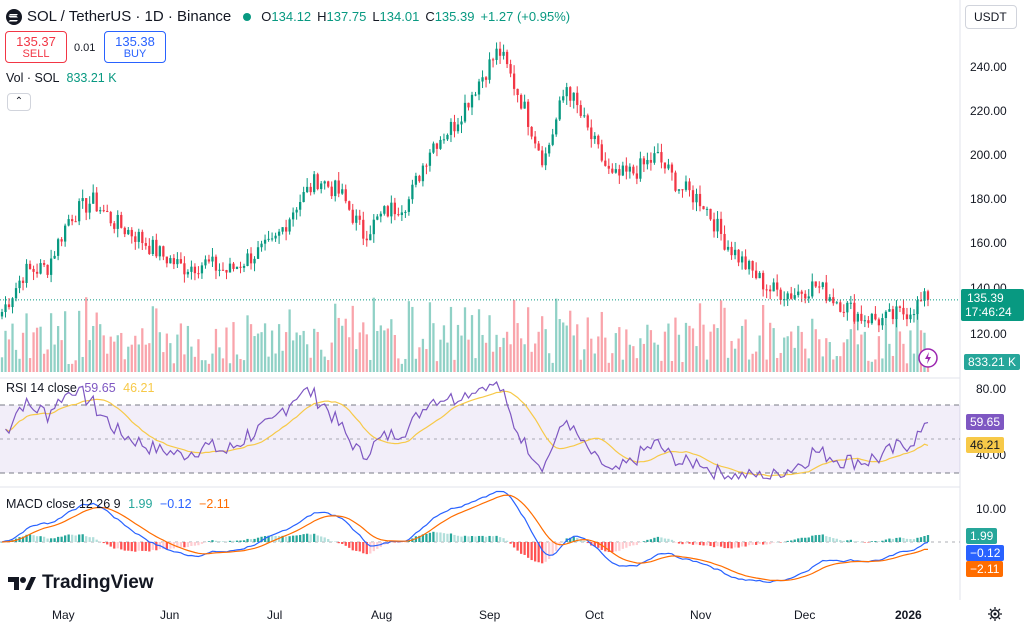  Describe the element at coordinates (129, 16) in the screenshot. I see `symbol-title: SOL / TetherUS · 1D · Binance` at that location.